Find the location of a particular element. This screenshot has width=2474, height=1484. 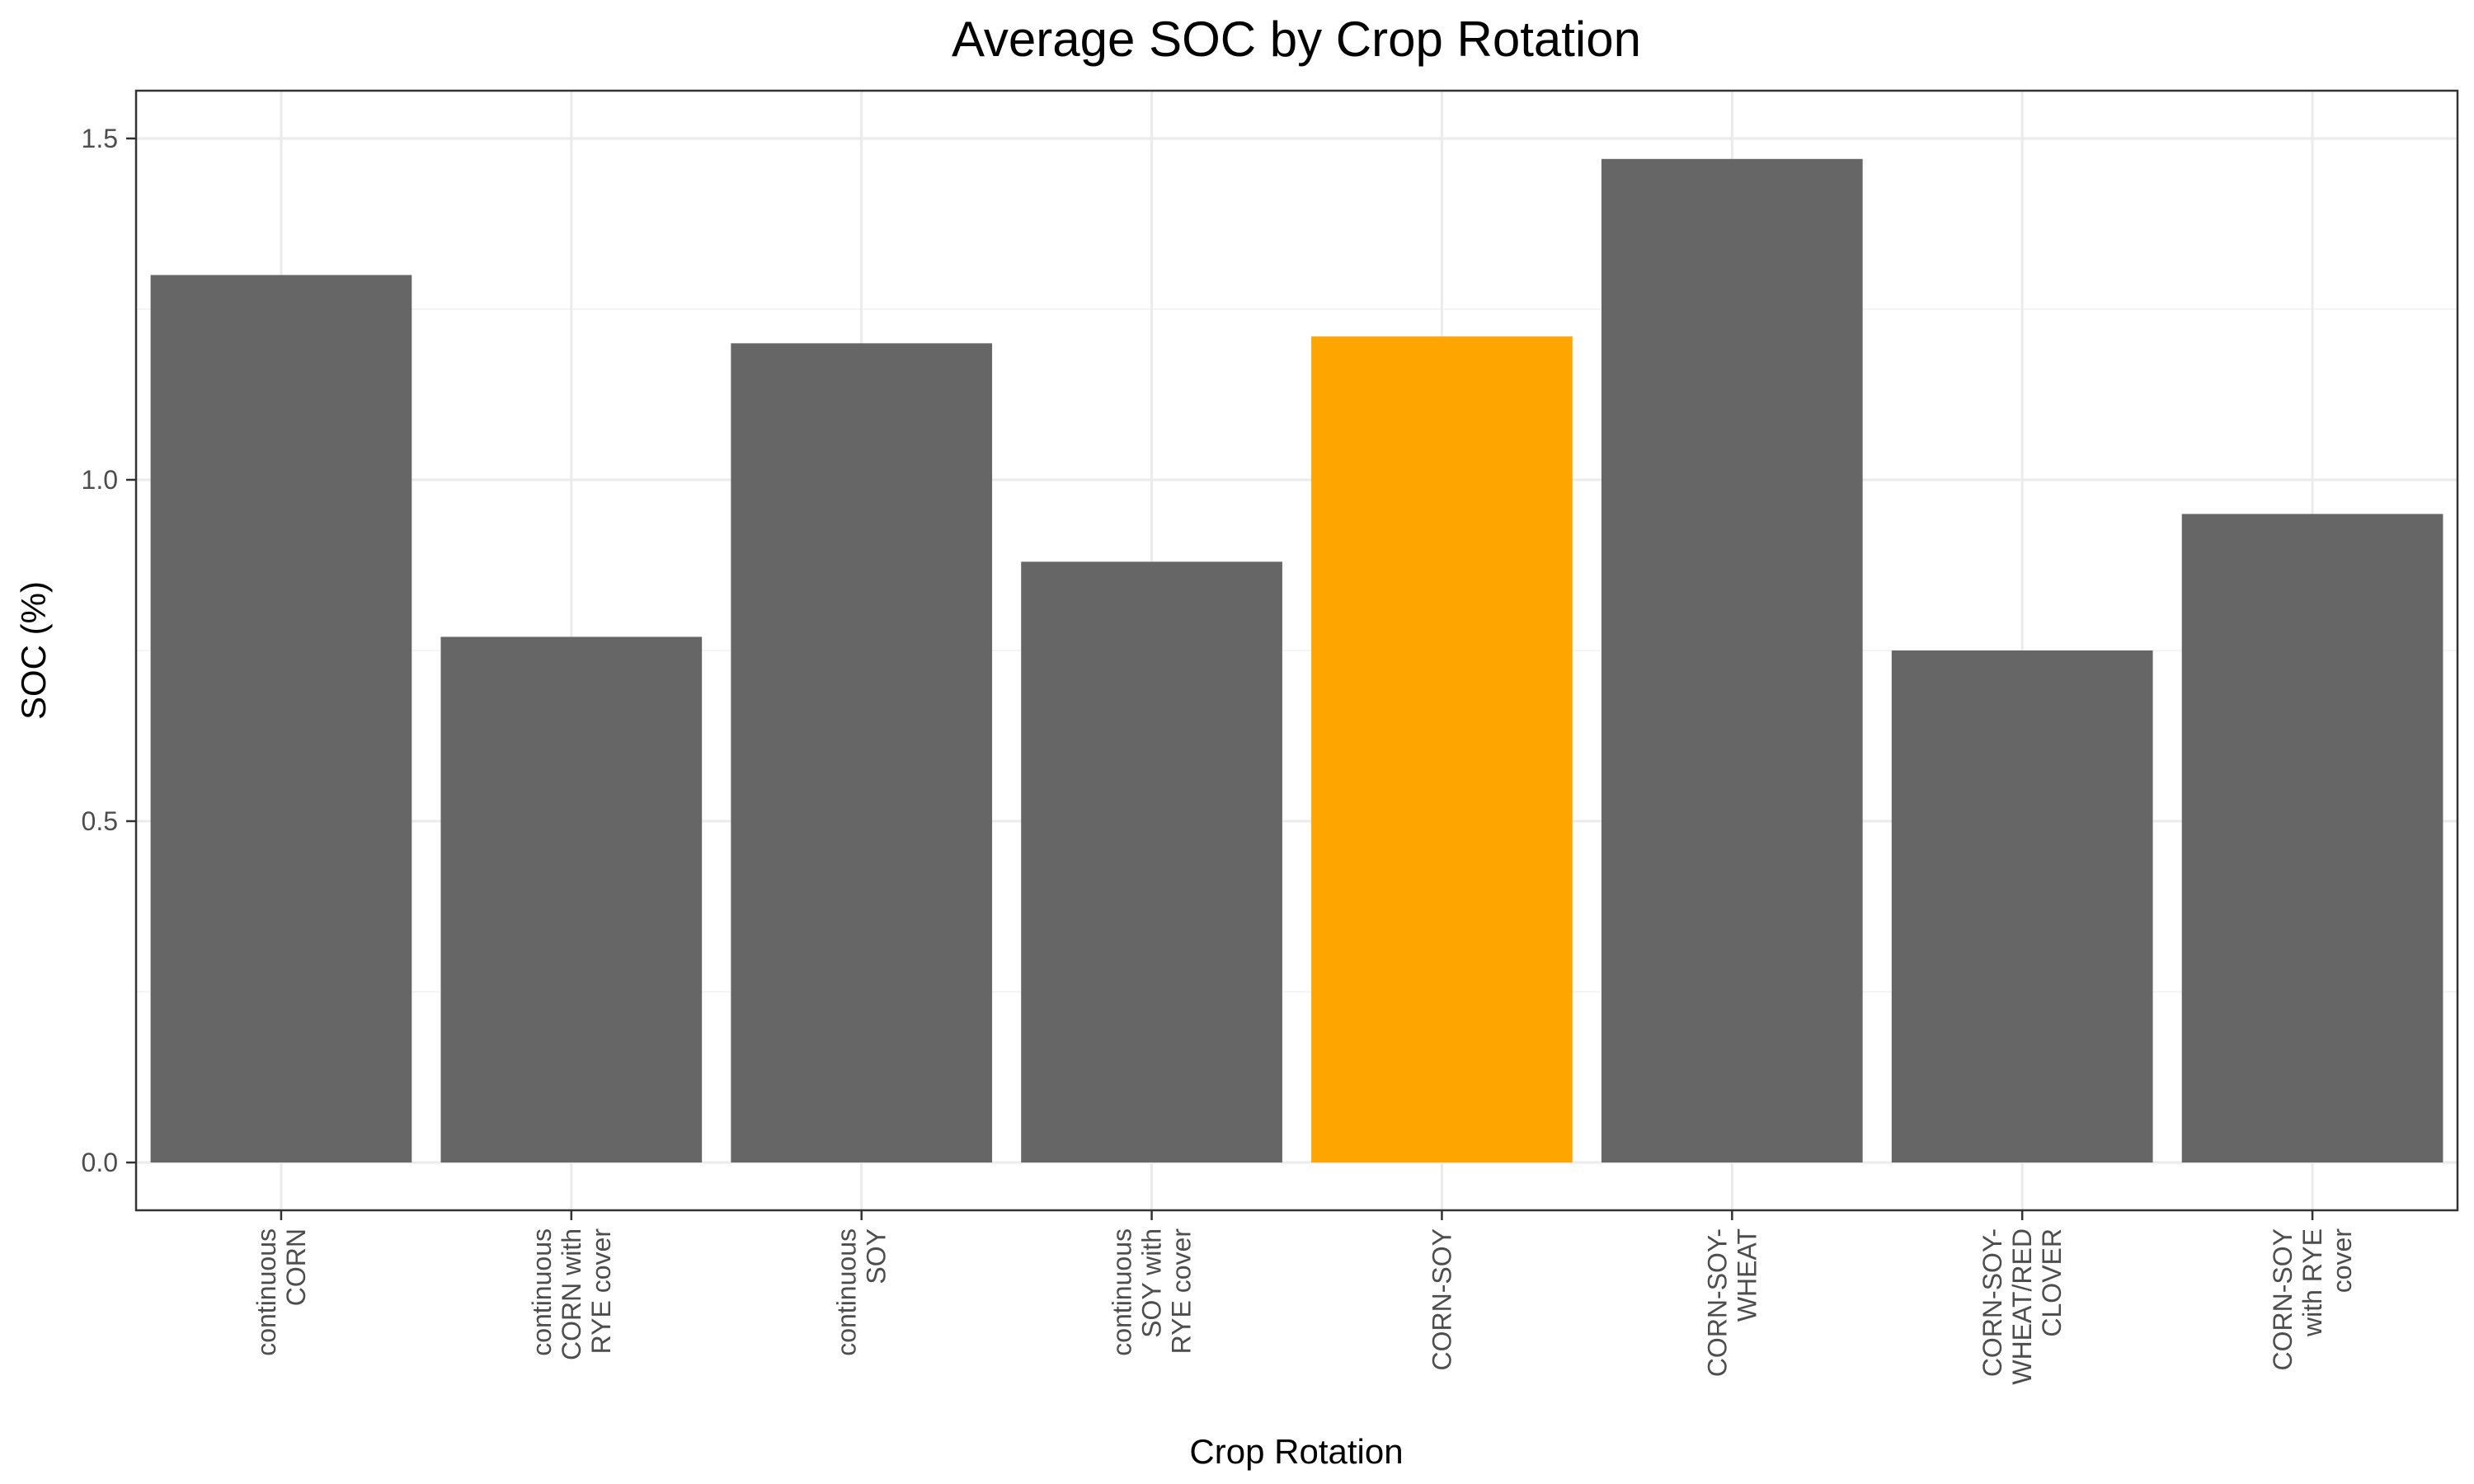

x-tick-label: CORN-SOY is located at coordinates (1441, 1299).